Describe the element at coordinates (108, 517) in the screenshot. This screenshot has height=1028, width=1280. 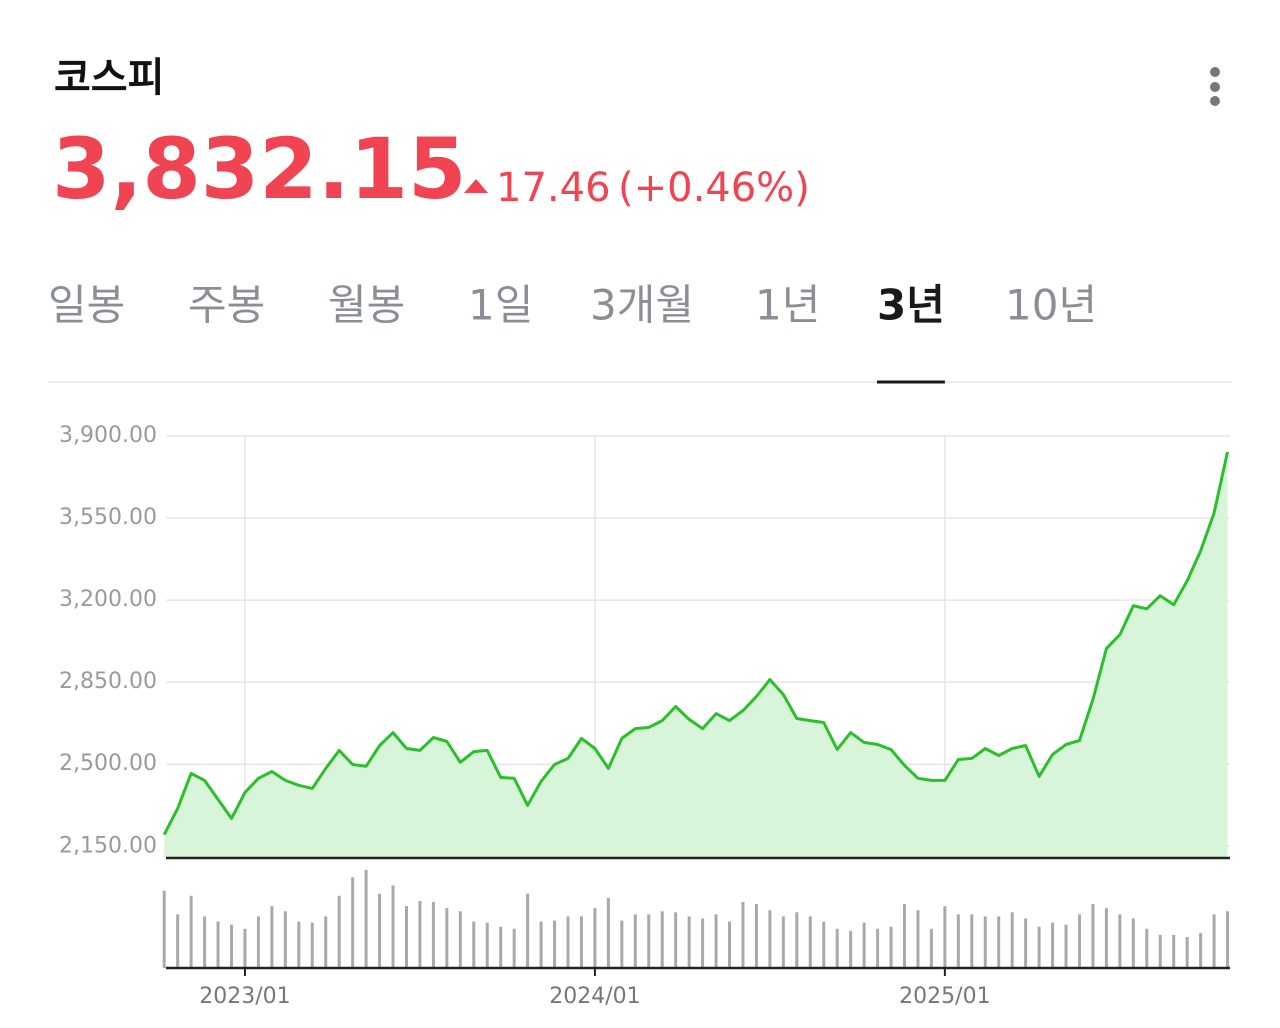
I see `y-tick-label: 3,550.00` at that location.